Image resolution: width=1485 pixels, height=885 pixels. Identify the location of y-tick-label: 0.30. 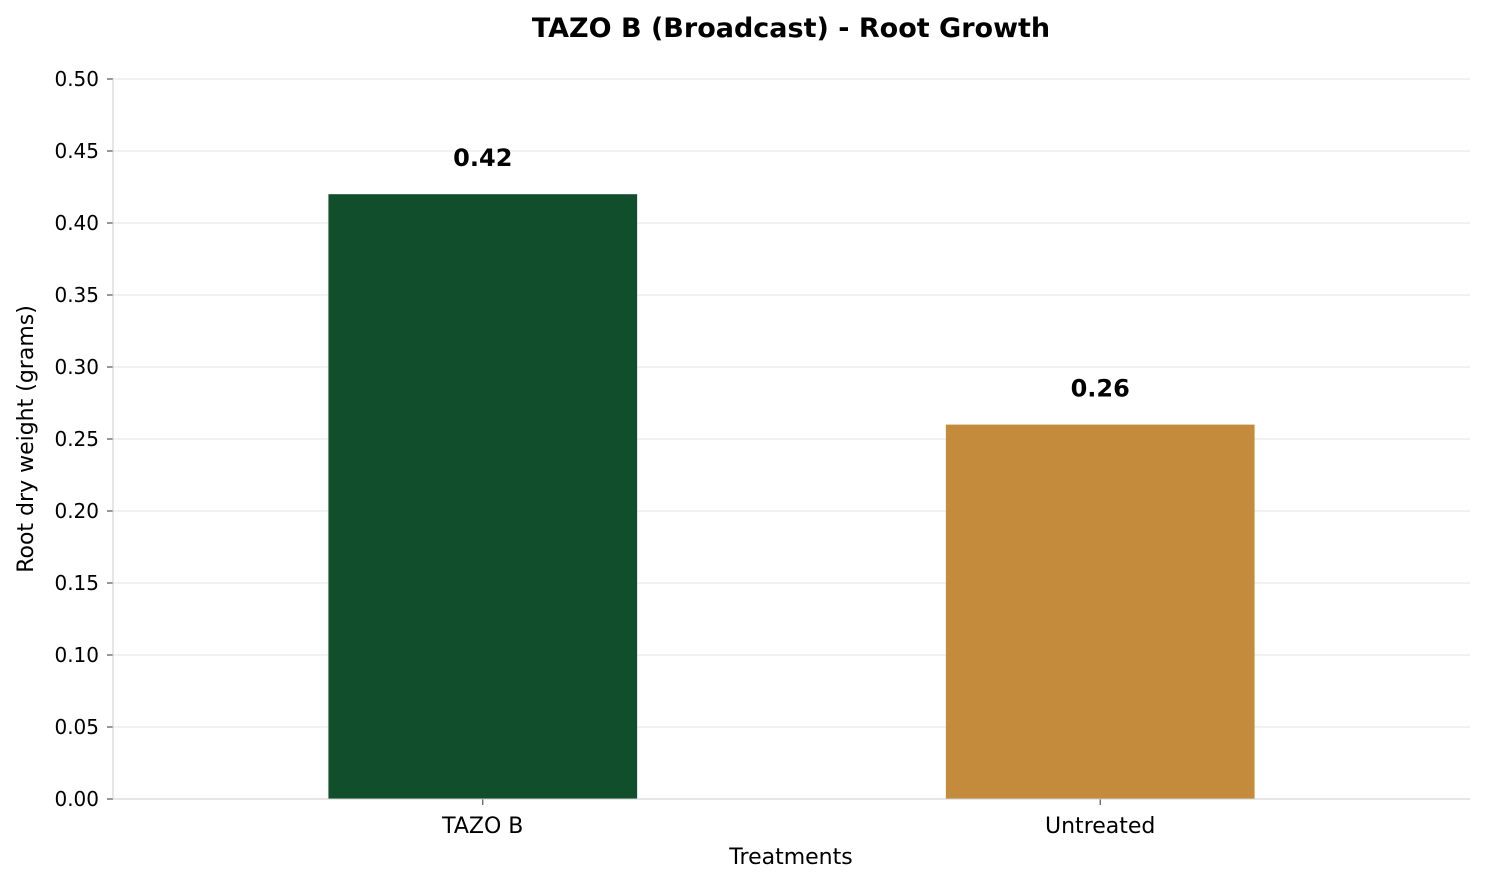
(76, 367).